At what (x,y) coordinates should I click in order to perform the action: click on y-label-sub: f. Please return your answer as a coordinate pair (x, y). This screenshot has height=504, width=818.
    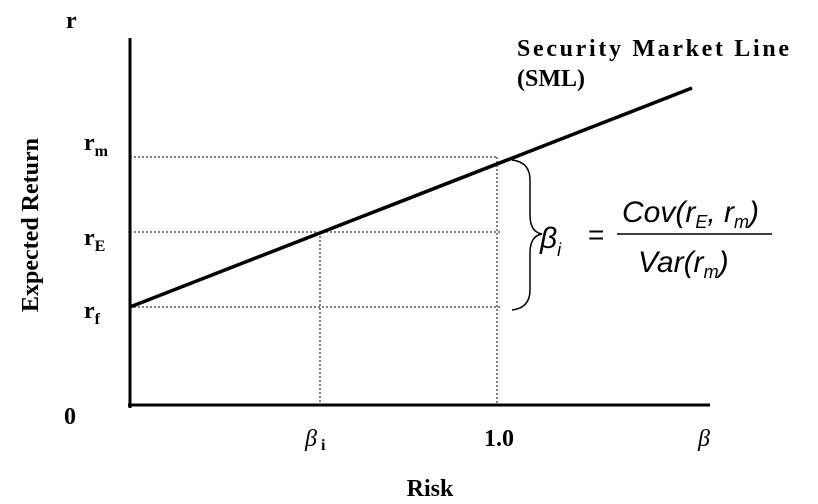
    Looking at the image, I should click on (98, 319).